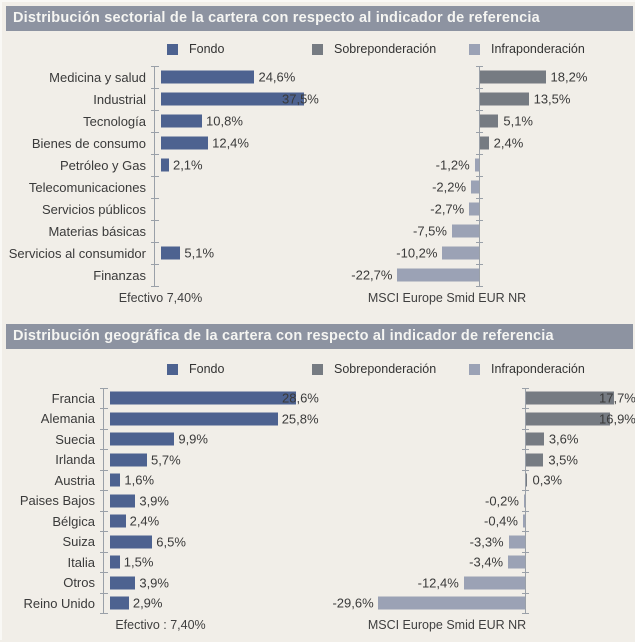  What do you see at coordinates (160, 418) in the screenshot?
I see `table-row: Alemania 25,8%` at bounding box center [160, 418].